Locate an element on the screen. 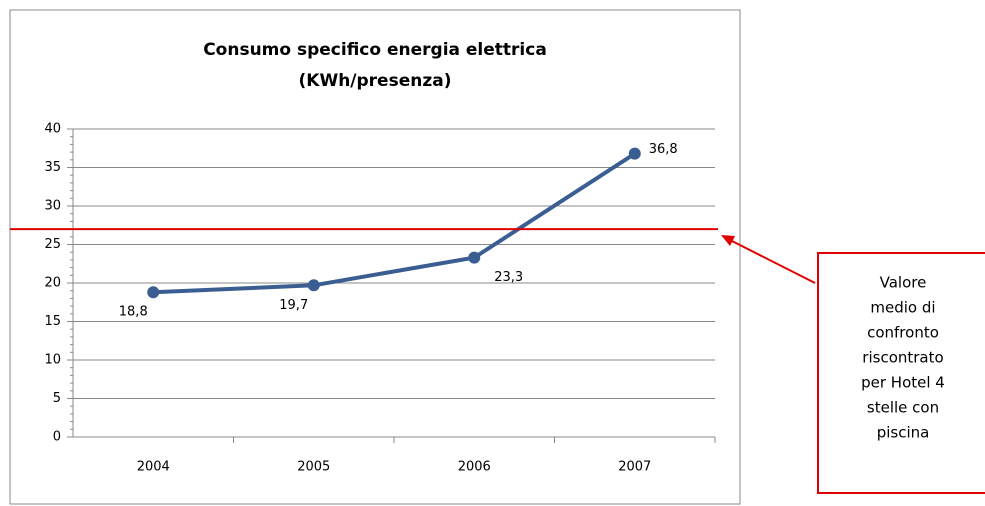 This screenshot has height=506, width=985. data-label: 23,3 is located at coordinates (508, 277).